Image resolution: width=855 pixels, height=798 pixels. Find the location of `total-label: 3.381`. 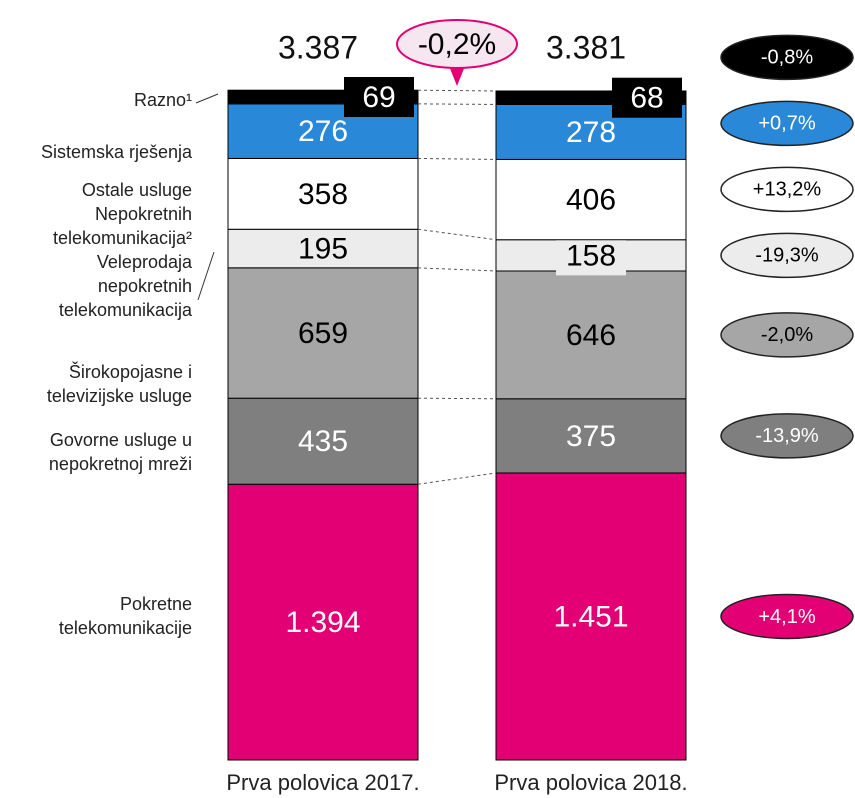

total-label: 3.381 is located at coordinates (586, 47).